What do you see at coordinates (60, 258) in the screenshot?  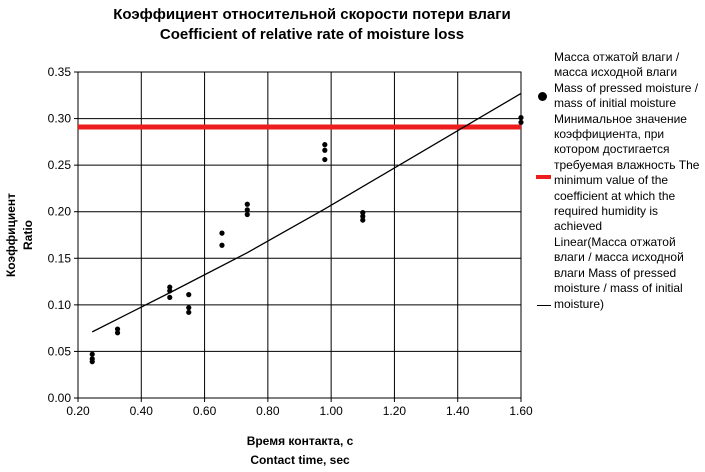 I see `y-tick-label: 0.15` at bounding box center [60, 258].